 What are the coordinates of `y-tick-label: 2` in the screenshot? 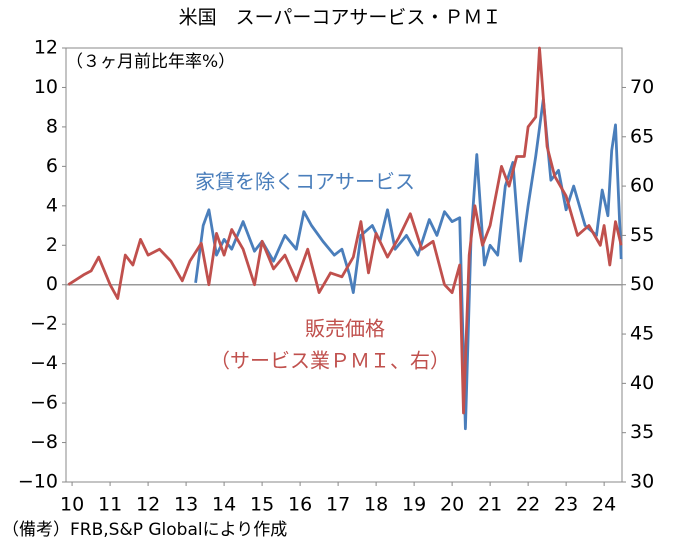 It's located at (52, 245).